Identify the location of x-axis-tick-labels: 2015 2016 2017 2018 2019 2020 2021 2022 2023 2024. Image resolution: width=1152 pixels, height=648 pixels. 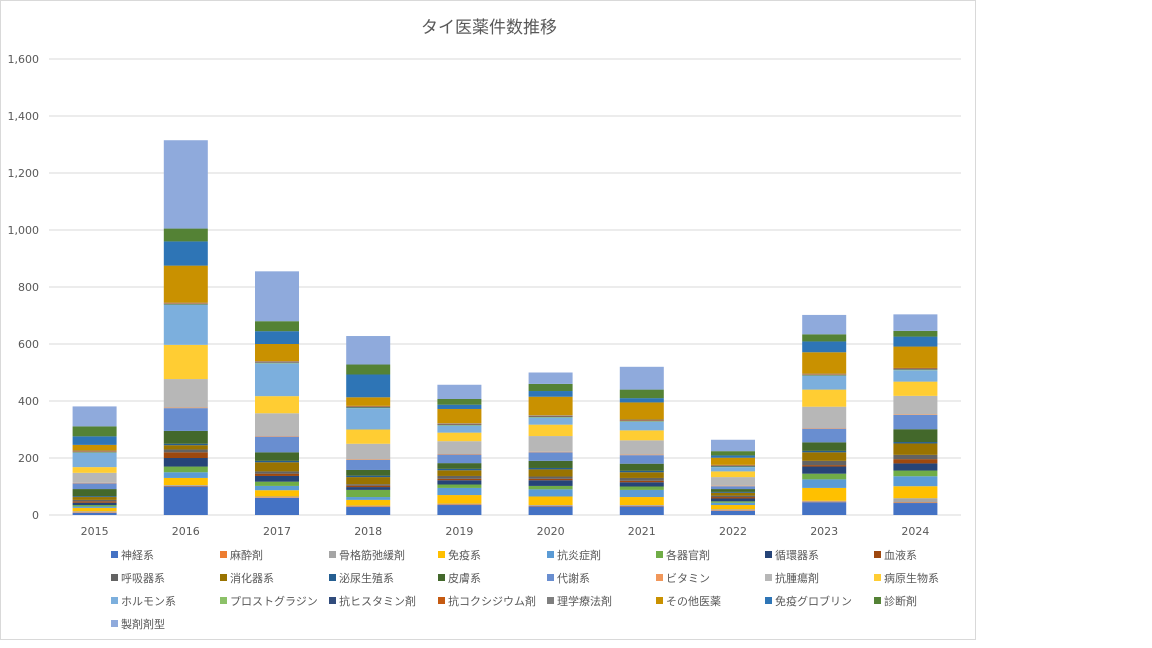
(505, 531).